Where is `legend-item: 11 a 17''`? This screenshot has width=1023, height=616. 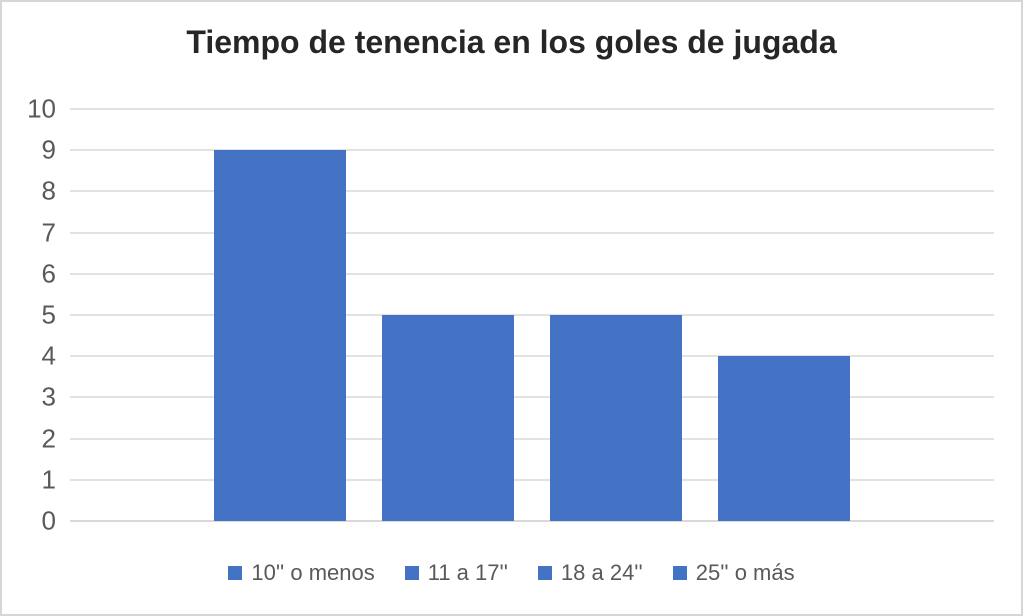
legend-item: 11 a 17'' is located at coordinates (456, 573).